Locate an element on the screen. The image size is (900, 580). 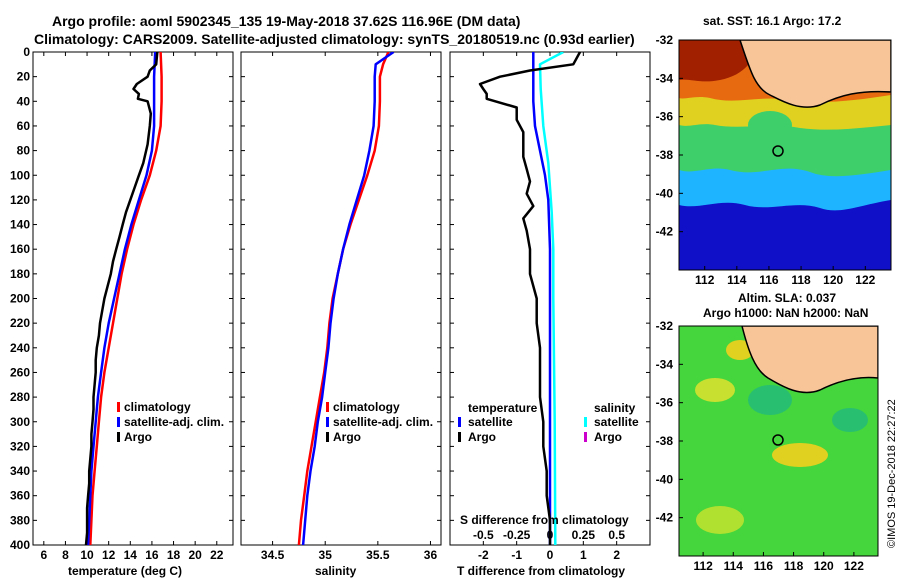
sla-land is located at coordinates (809, 360).